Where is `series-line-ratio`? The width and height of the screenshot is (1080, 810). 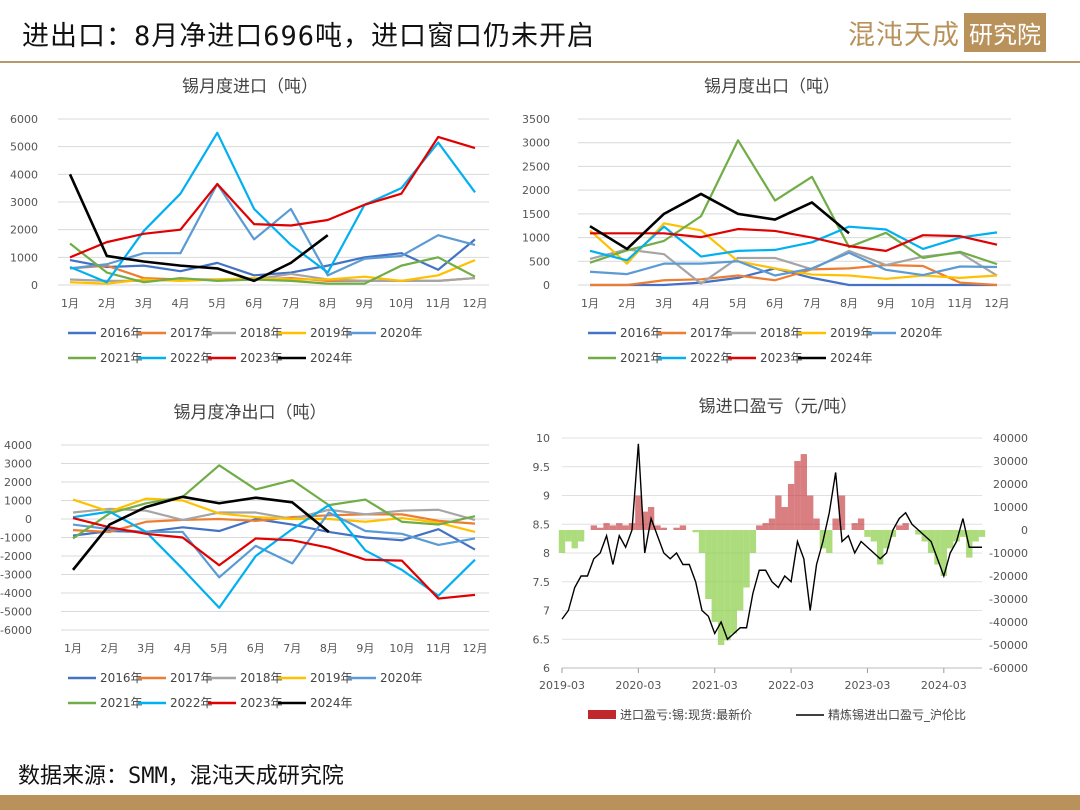
series-line-ratio is located at coordinates (771, 542).